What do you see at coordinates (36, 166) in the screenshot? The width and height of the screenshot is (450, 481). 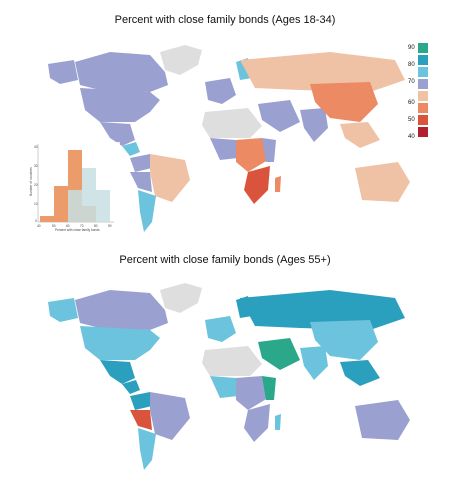 I see `hist-ytick-30: 30` at bounding box center [36, 166].